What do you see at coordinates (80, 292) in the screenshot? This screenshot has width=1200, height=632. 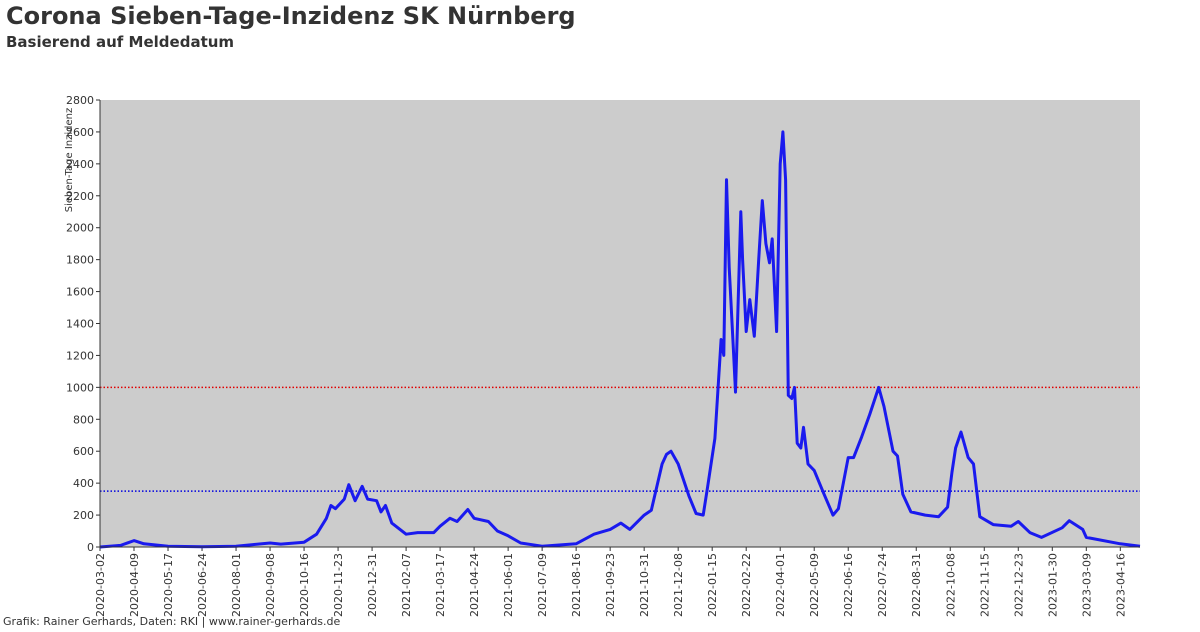 I see `y-tick-label: 1600` at bounding box center [80, 292].